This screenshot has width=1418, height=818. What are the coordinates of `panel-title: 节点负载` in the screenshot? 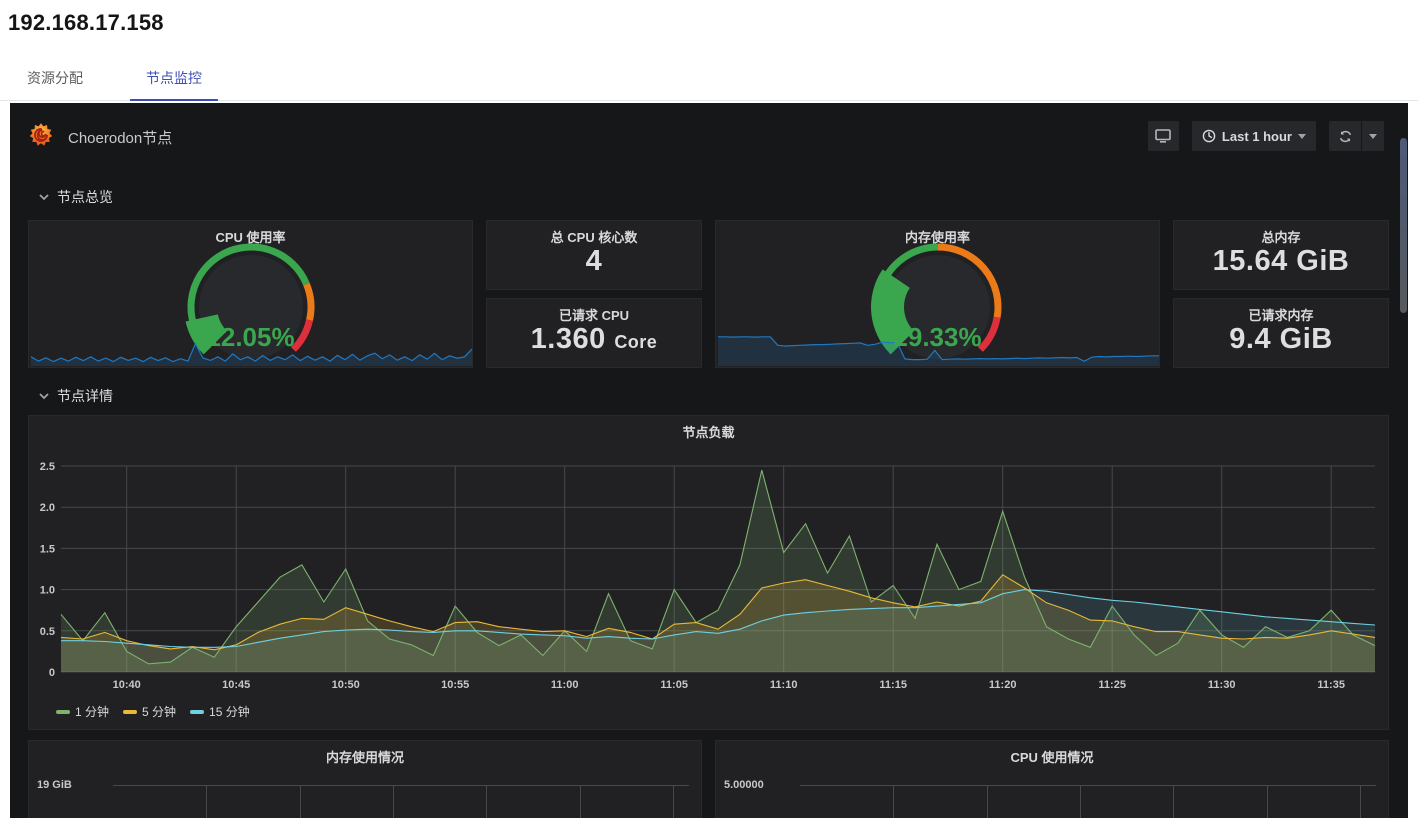 It's located at (708, 432).